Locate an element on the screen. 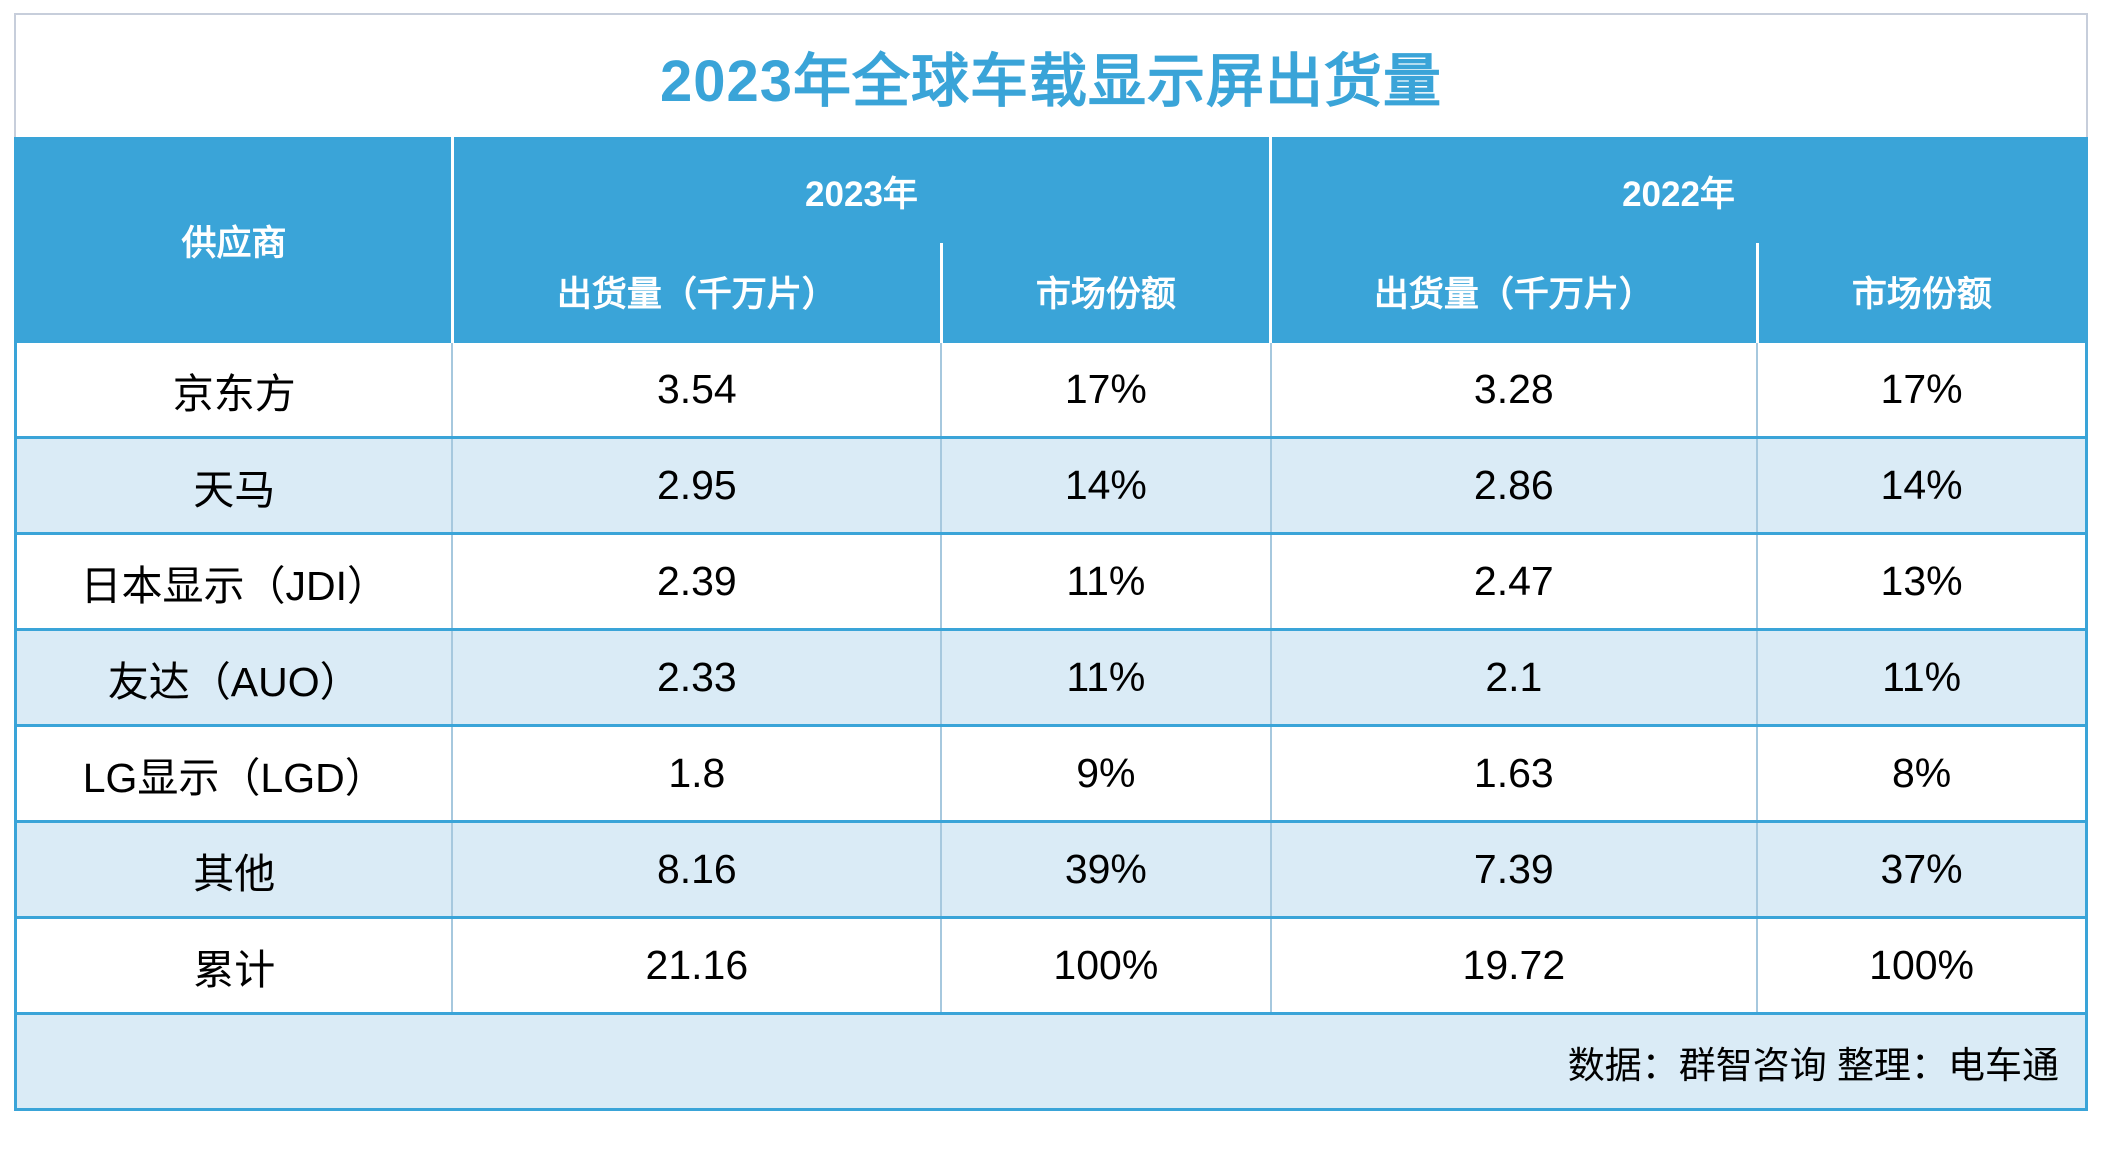 Image resolution: width=2102 pixels, height=1168 pixels. shipments-2023-cell: 8.16 is located at coordinates (697, 869).